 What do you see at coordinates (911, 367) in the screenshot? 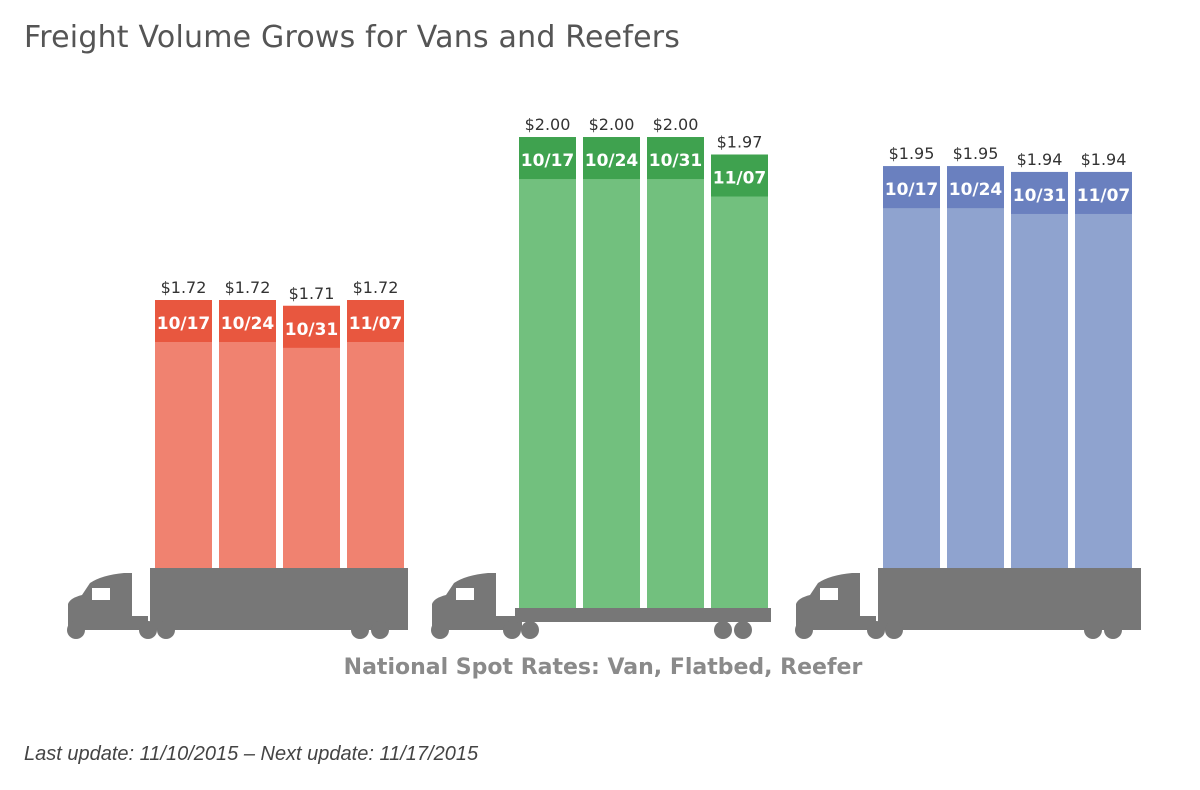
I see `bar-reefer-10/17` at bounding box center [911, 367].